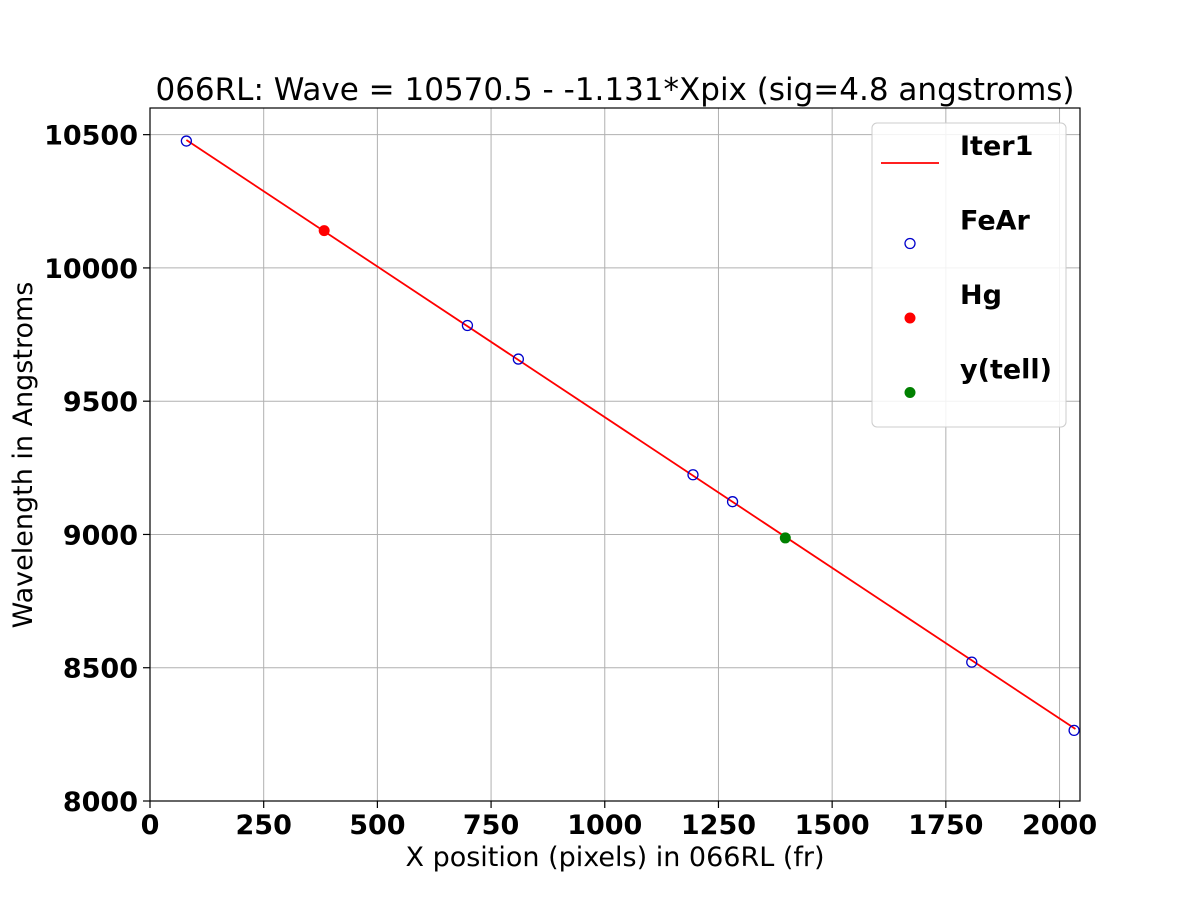 The width and height of the screenshot is (1200, 900). Describe the element at coordinates (996, 146) in the screenshot. I see `legend-label-iter1: Iter1` at that location.